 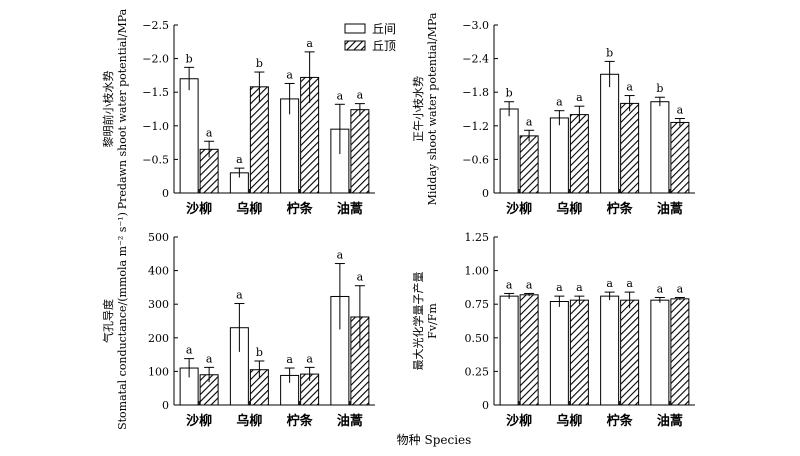 I want to click on y-tick-label: 200, so click(x=158, y=338).